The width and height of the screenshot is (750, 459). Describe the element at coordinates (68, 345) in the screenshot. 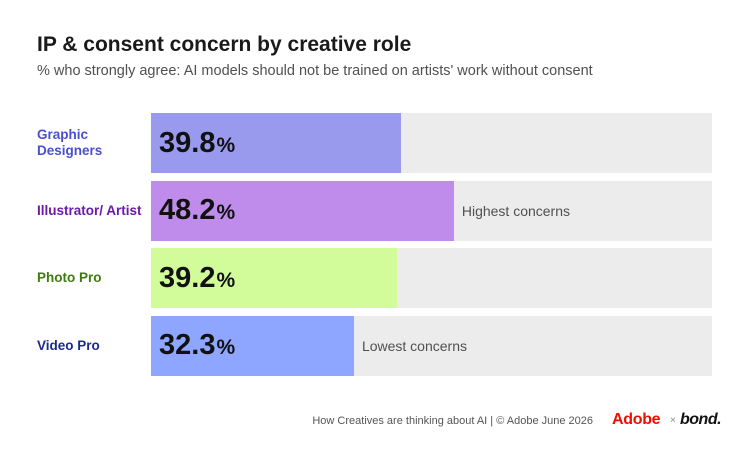

I see `category-label: Video Pro` at that location.